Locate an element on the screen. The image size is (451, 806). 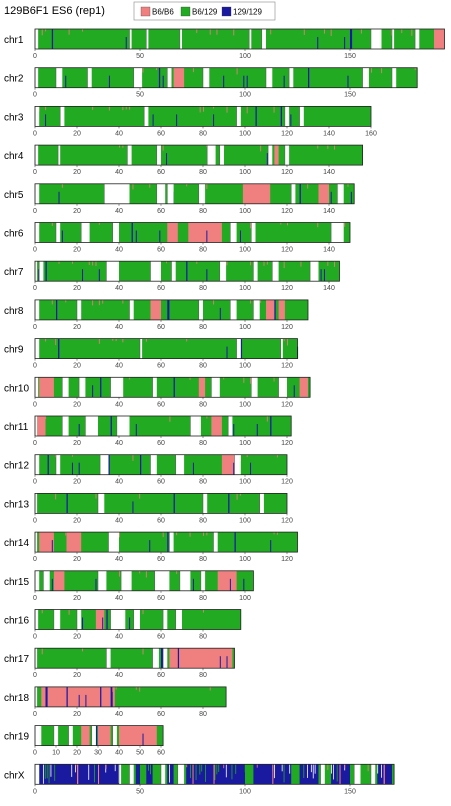
chromosome-label: chr3 is located at coordinates (14, 117).